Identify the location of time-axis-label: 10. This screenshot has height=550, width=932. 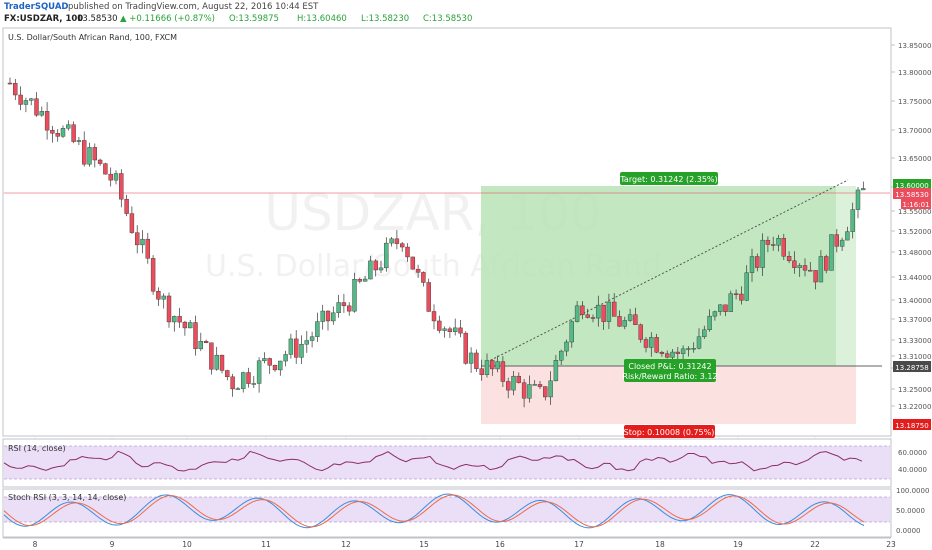
(187, 544).